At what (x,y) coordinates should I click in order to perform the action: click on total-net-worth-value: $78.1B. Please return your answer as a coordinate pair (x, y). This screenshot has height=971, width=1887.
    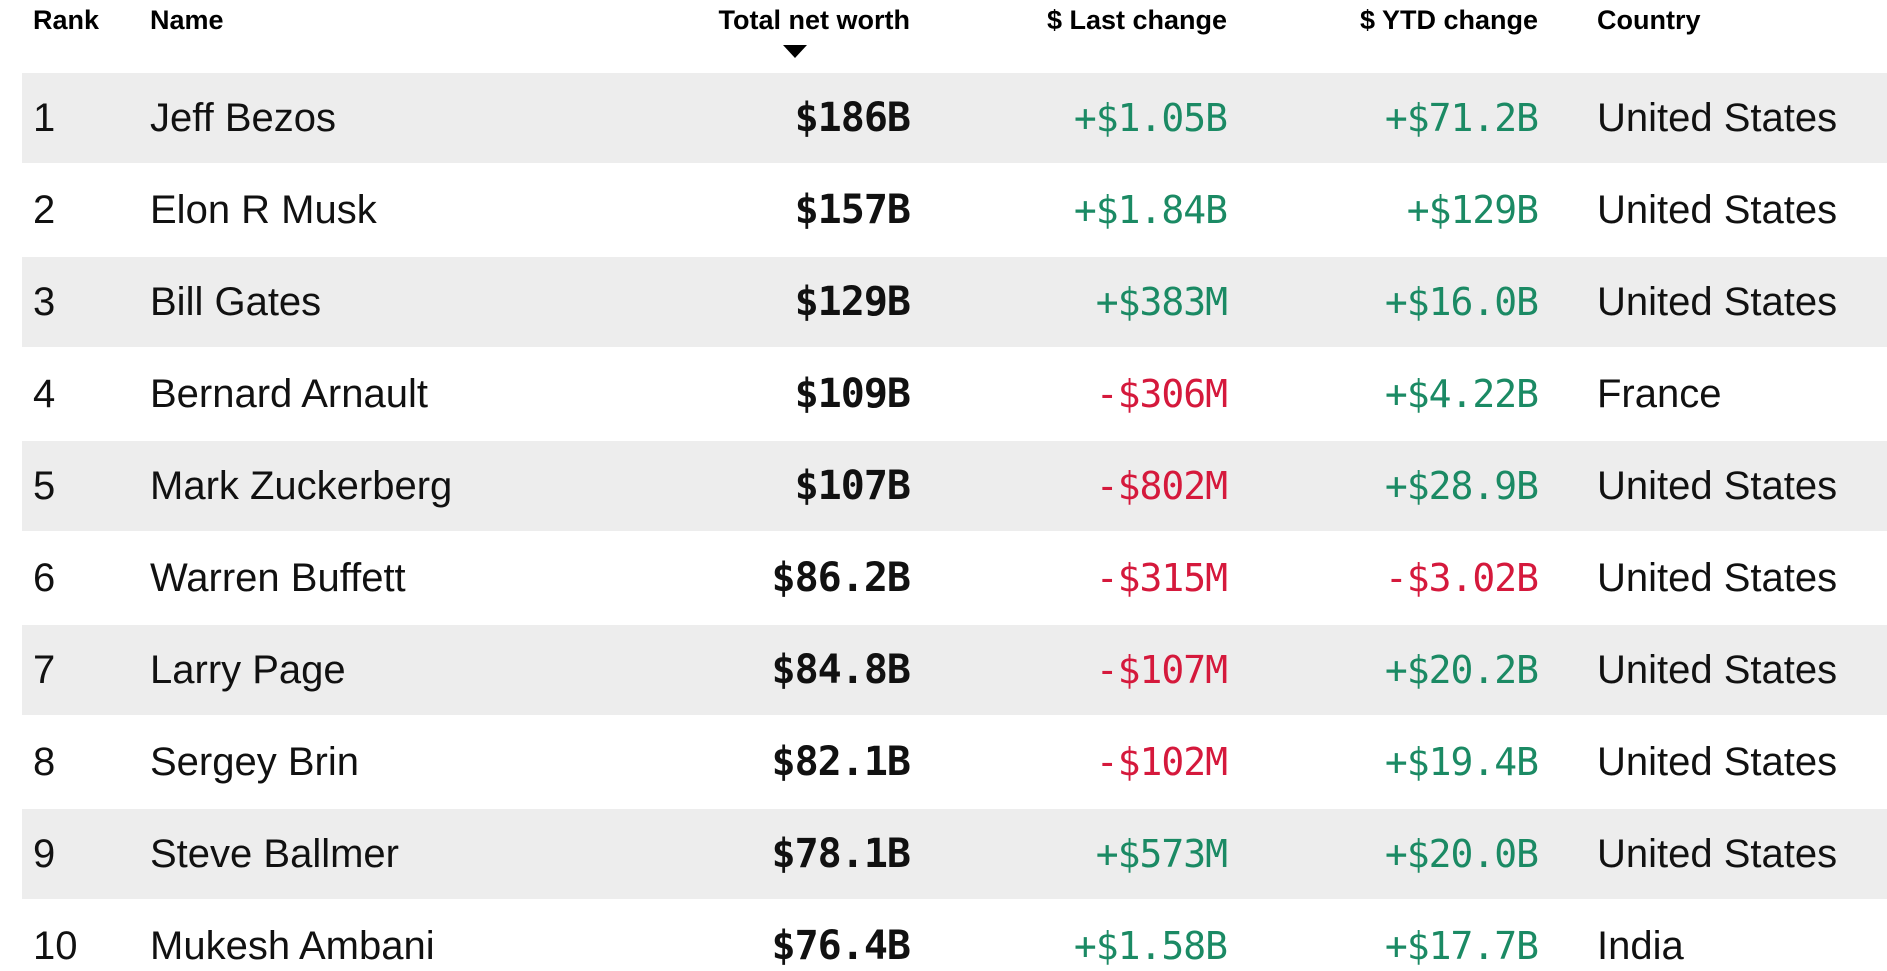
    Looking at the image, I should click on (841, 854).